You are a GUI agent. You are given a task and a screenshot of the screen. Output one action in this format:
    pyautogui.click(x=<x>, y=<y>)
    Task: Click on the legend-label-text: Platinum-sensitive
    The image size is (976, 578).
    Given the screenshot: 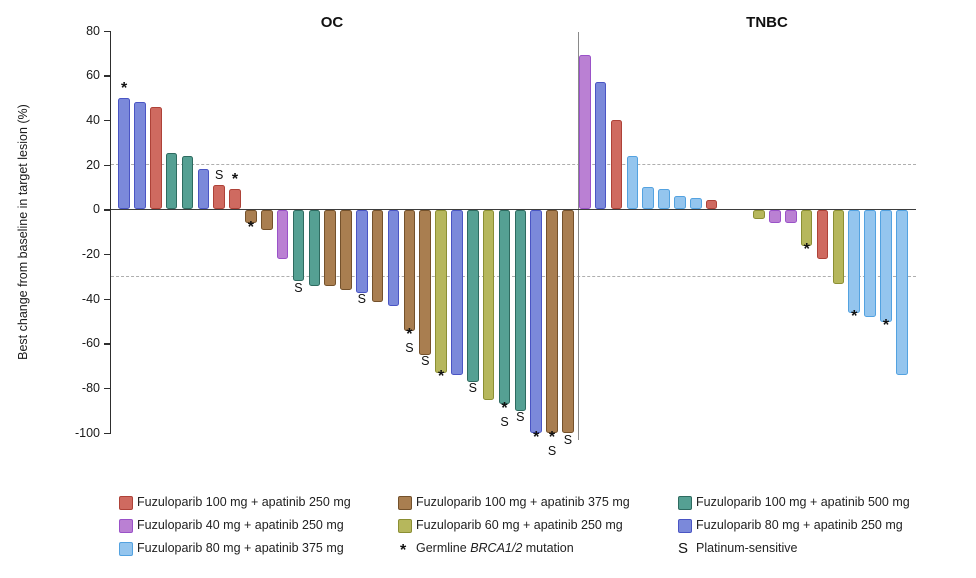 What is the action you would take?
    pyautogui.click(x=747, y=548)
    